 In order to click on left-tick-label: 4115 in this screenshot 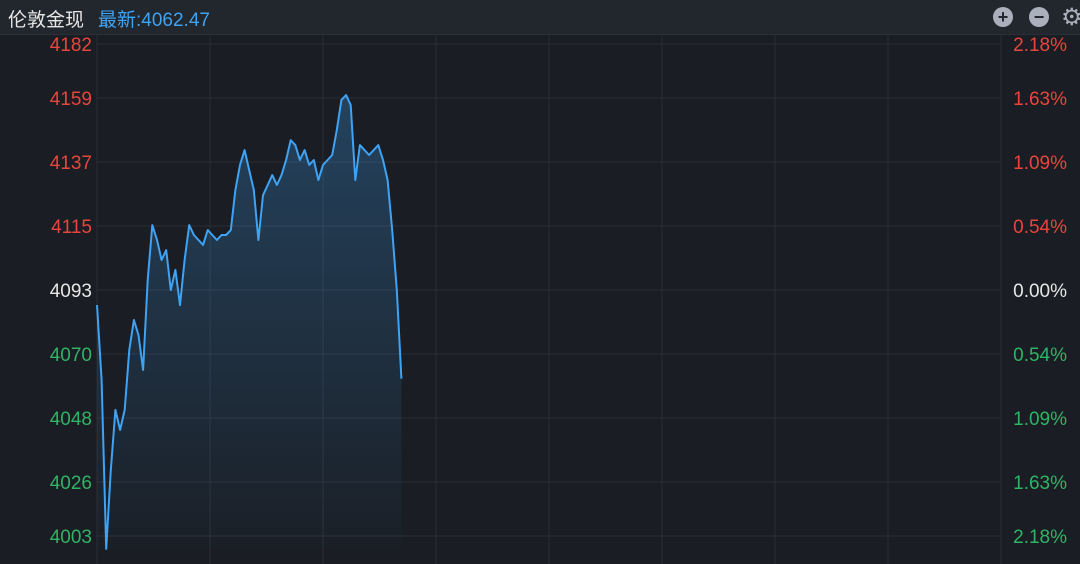, I will do `click(71, 227)`.